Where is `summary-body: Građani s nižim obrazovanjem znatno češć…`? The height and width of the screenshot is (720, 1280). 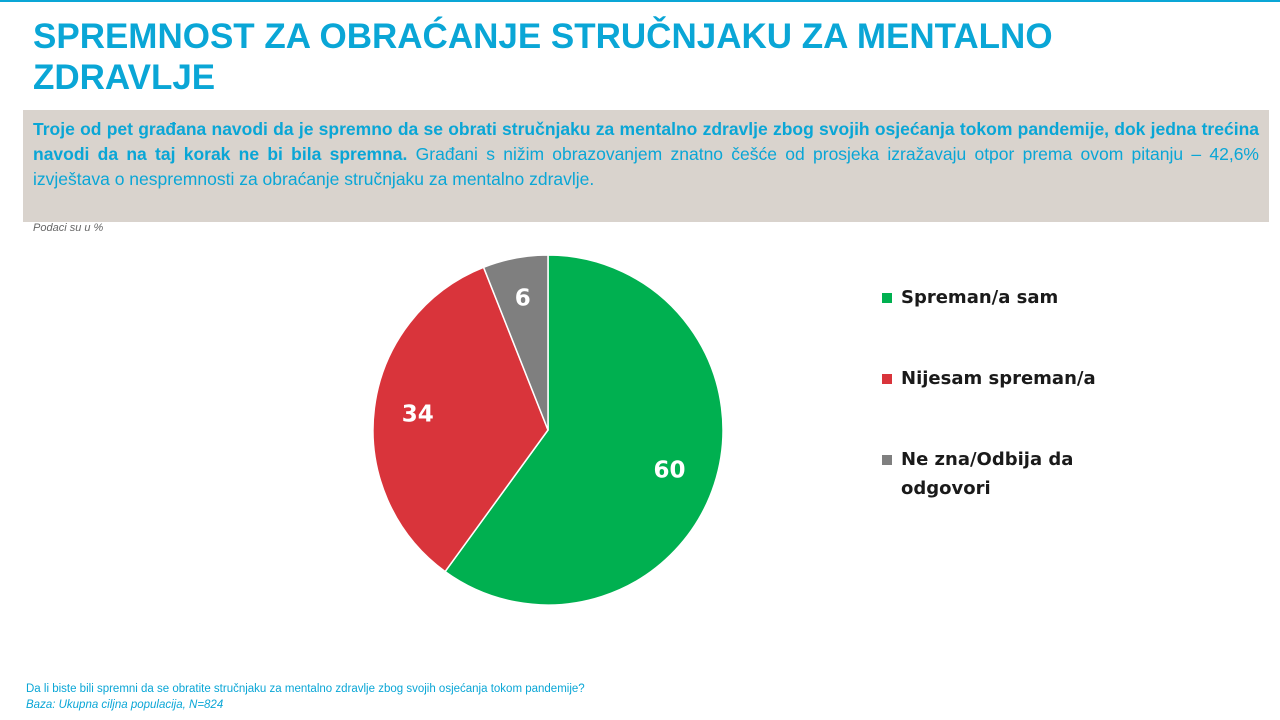 summary-body: Građani s nižim obrazovanjem znatno češć… is located at coordinates (646, 166).